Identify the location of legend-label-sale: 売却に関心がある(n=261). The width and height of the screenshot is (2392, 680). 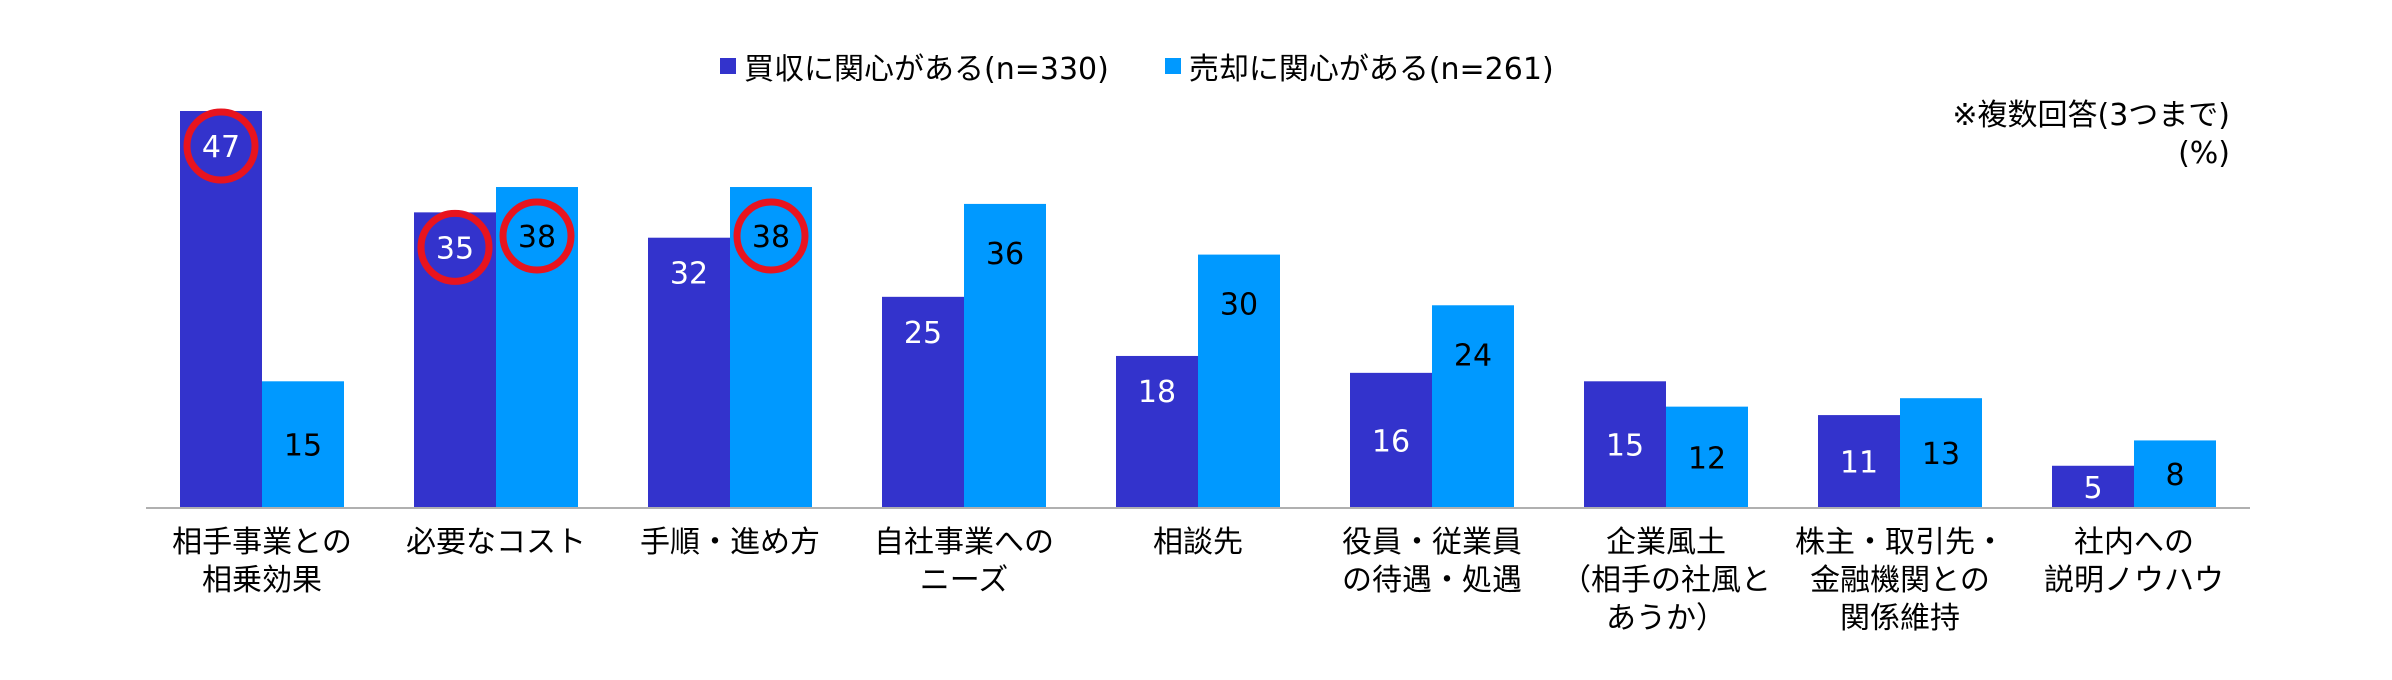
(1371, 69).